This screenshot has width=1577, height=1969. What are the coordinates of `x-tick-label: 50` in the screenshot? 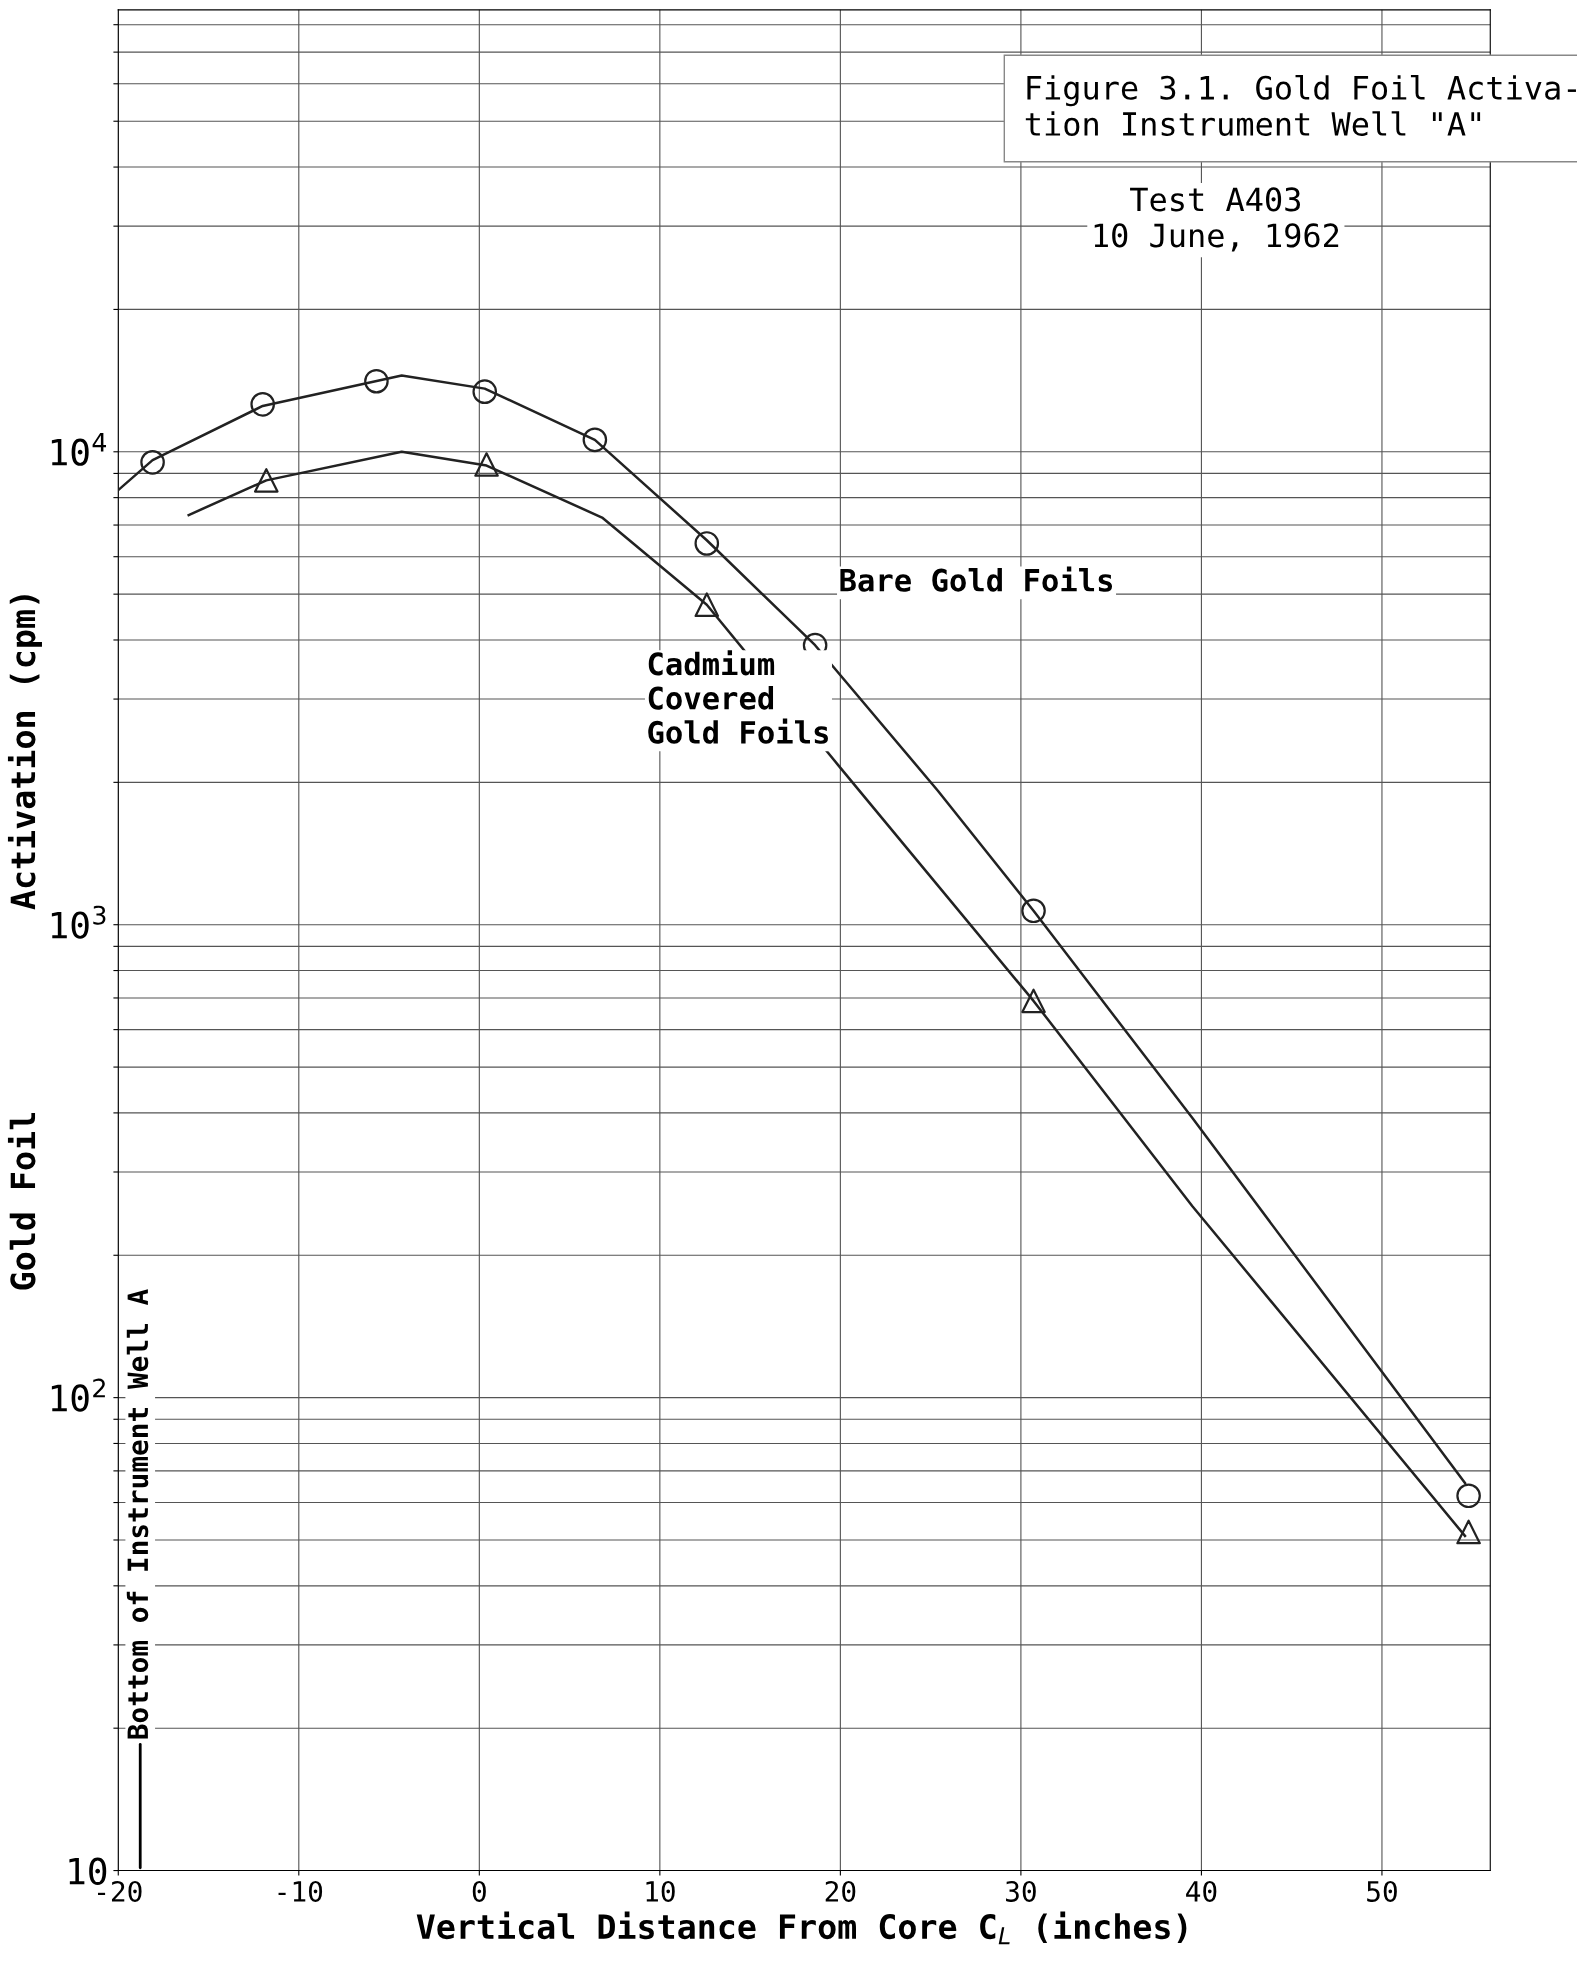 It's located at (1382, 1891).